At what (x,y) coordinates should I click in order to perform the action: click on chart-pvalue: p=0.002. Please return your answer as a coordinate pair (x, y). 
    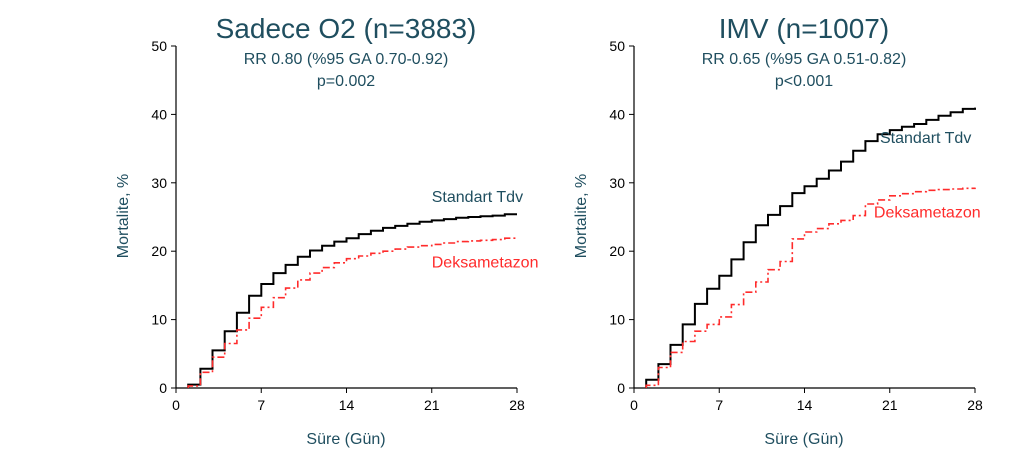
    Looking at the image, I should click on (346, 81).